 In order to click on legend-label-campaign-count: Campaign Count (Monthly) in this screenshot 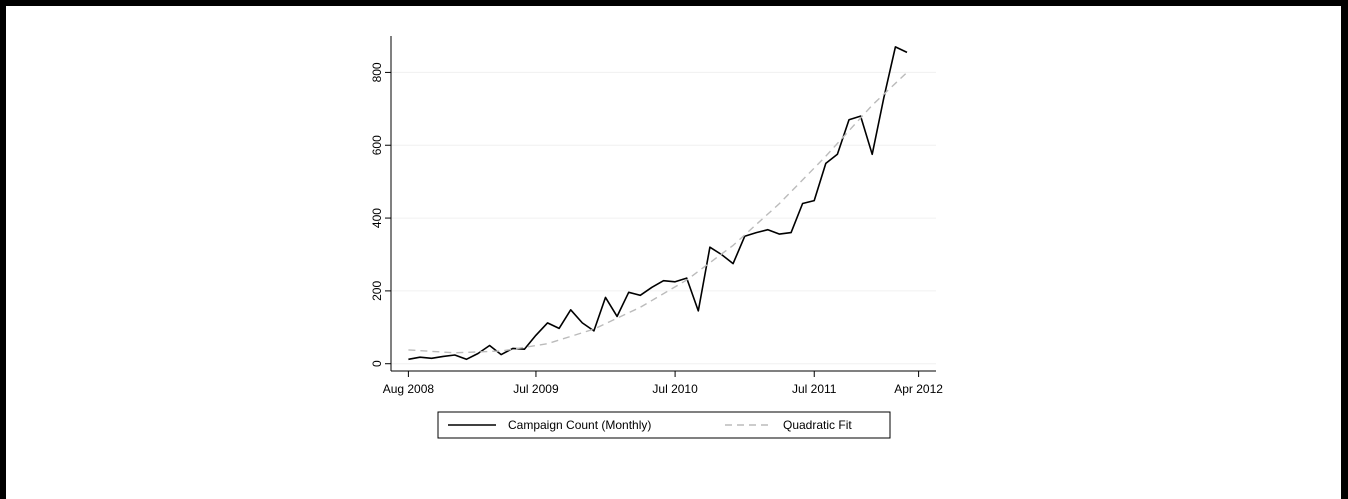, I will do `click(579, 425)`.